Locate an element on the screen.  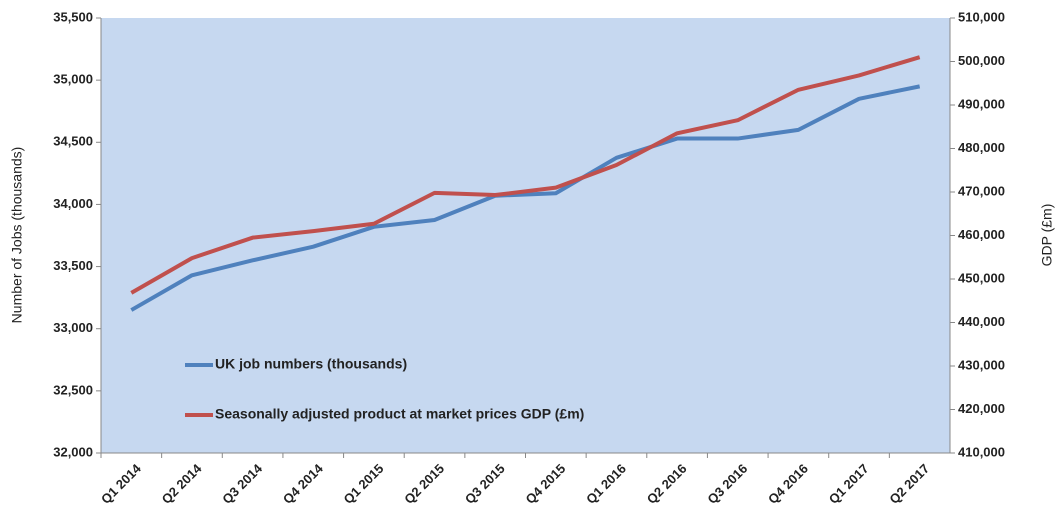
y2-tick-label: 420,000 is located at coordinates (981, 408).